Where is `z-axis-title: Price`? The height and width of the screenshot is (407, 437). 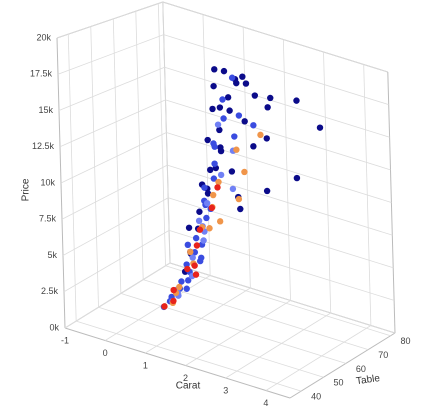 z-axis-title: Price is located at coordinates (26, 189).